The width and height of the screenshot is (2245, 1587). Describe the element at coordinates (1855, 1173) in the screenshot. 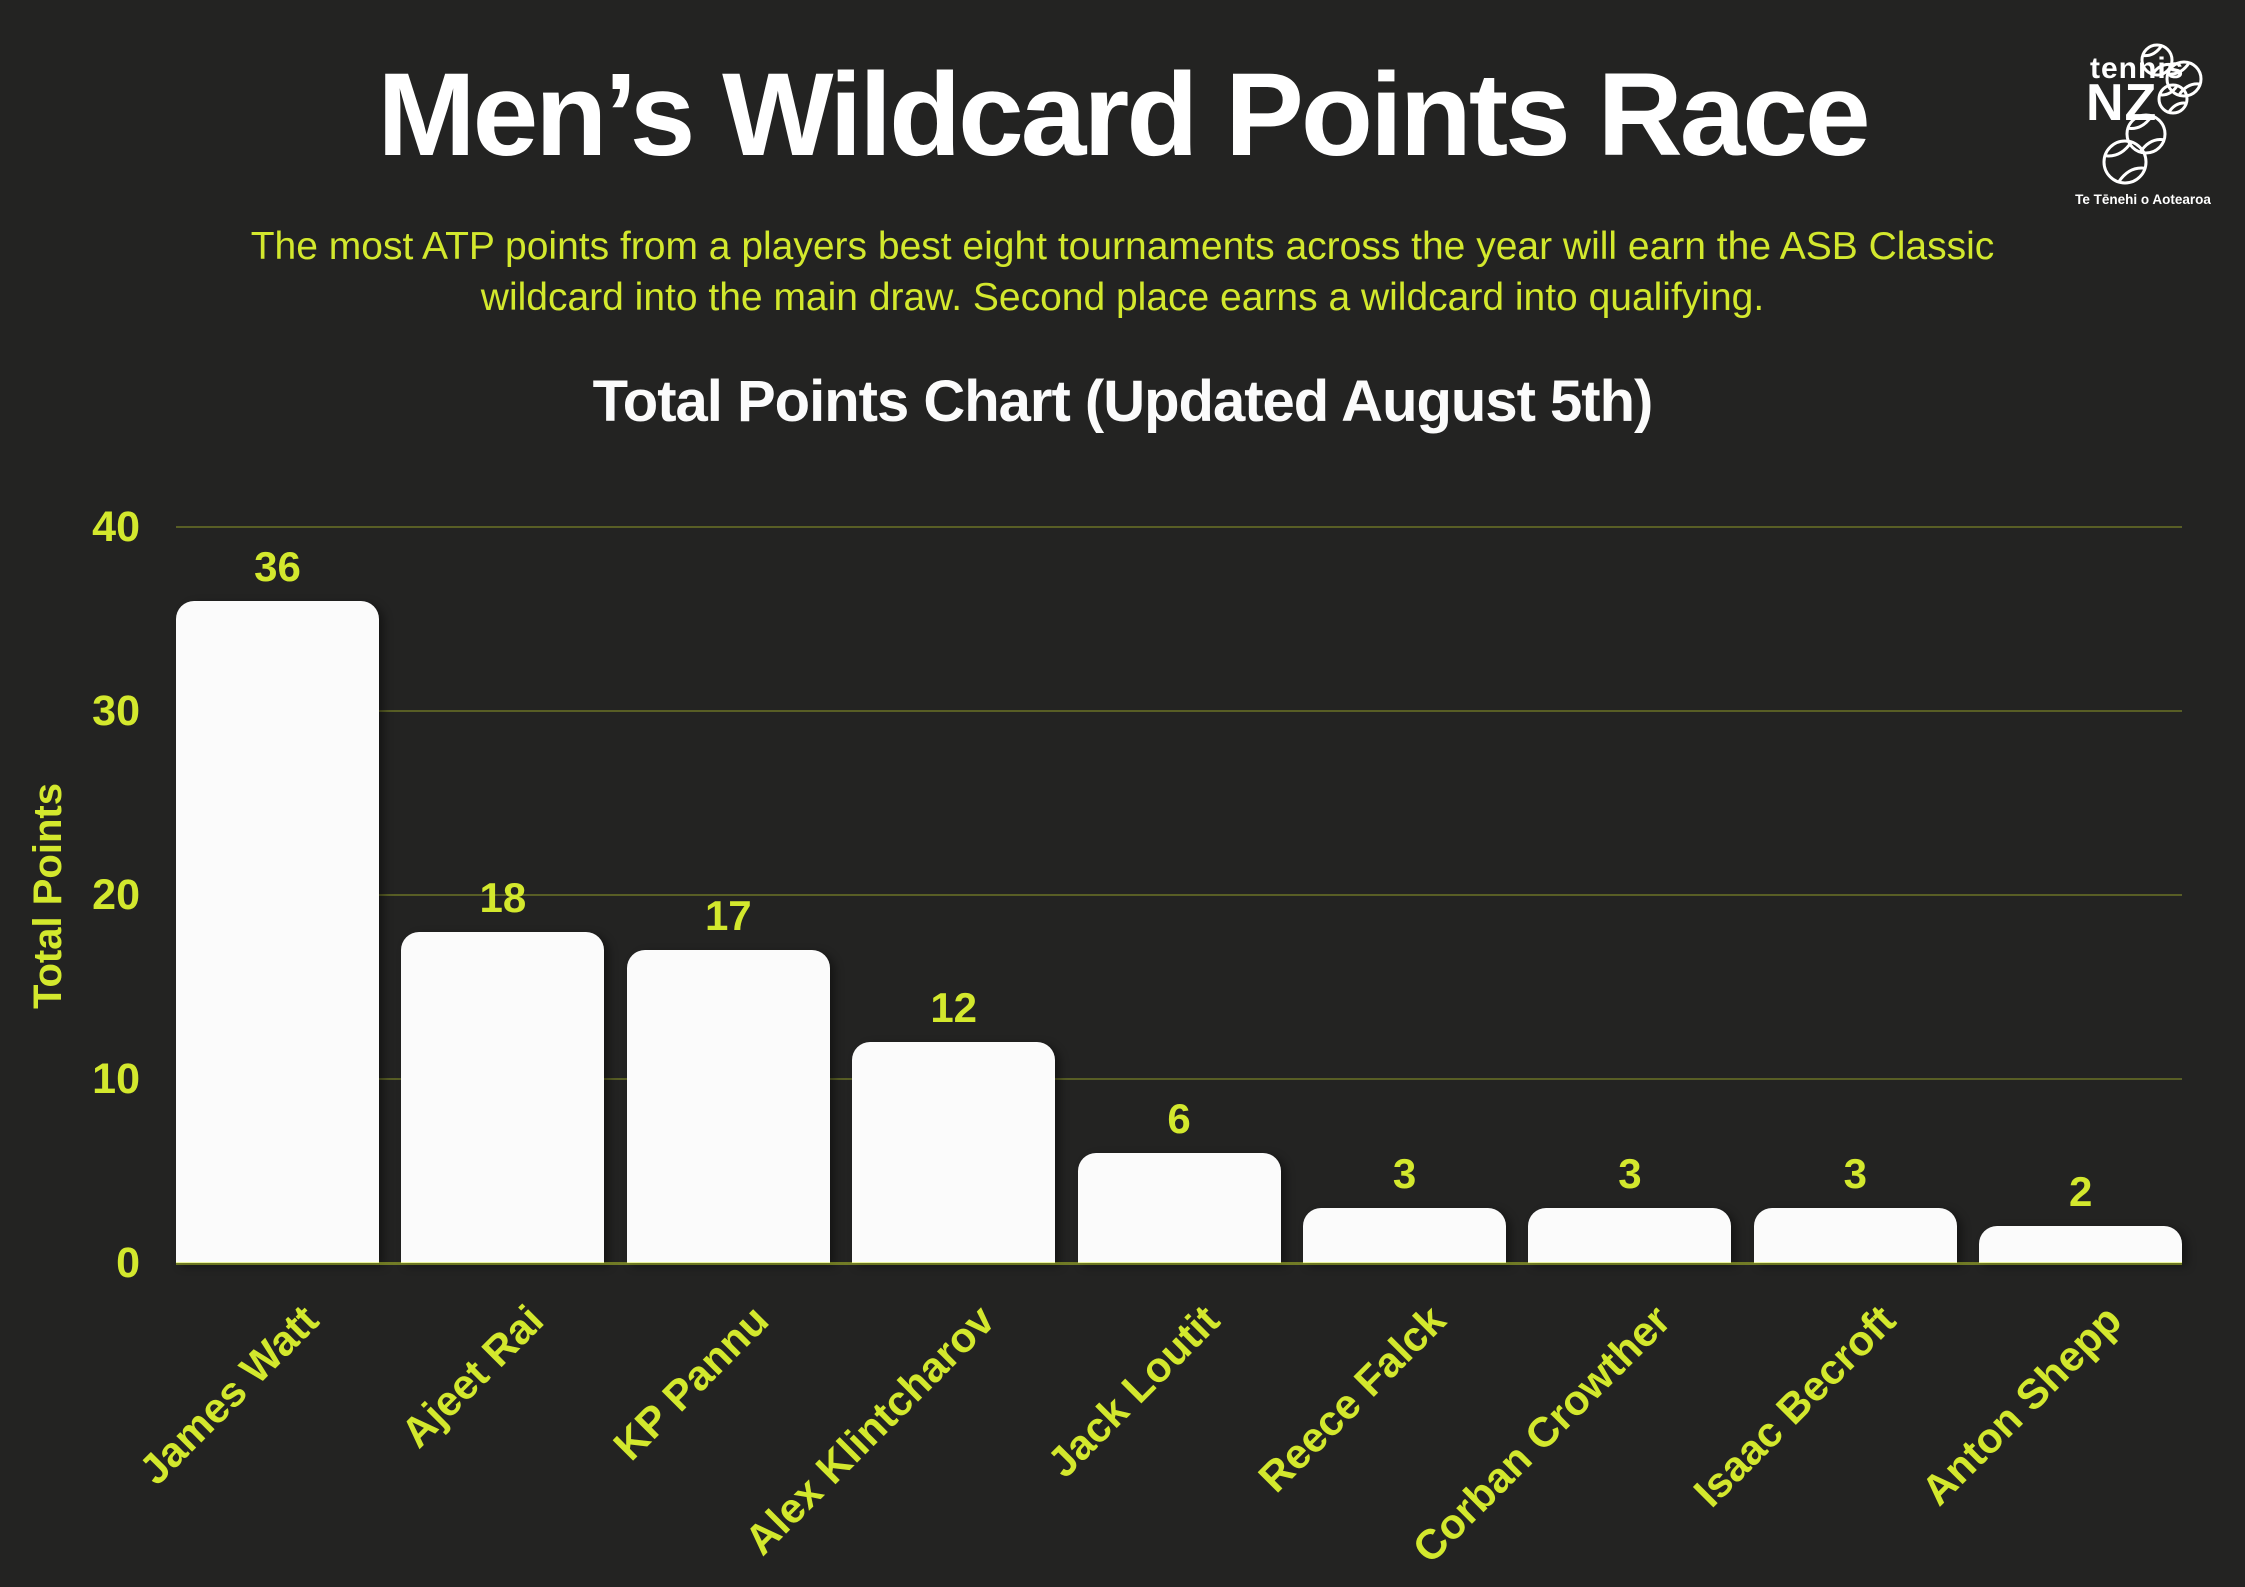

I see `bar-value-7: 3` at that location.